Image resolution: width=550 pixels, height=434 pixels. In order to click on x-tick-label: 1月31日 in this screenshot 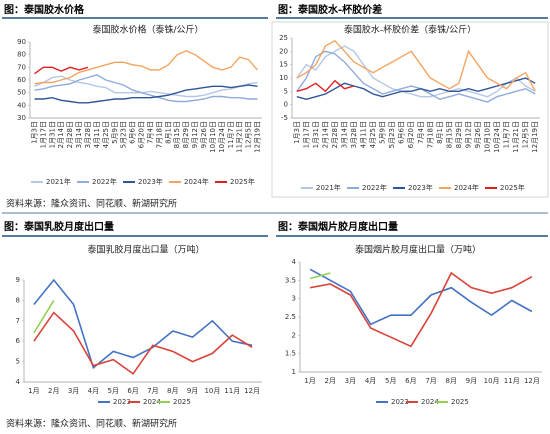, I will do `click(316, 134)`.